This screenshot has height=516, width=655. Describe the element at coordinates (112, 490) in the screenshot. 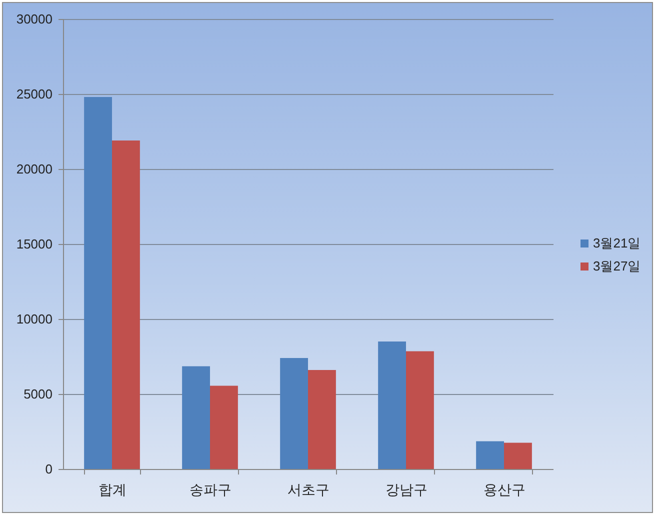

I see `x-tick-label: 합계` at that location.